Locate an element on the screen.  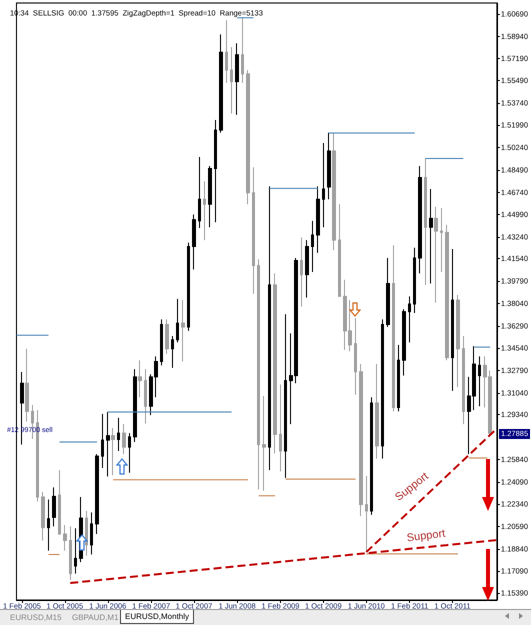
text: EURUSD,M15 is located at coordinates (36, 618).